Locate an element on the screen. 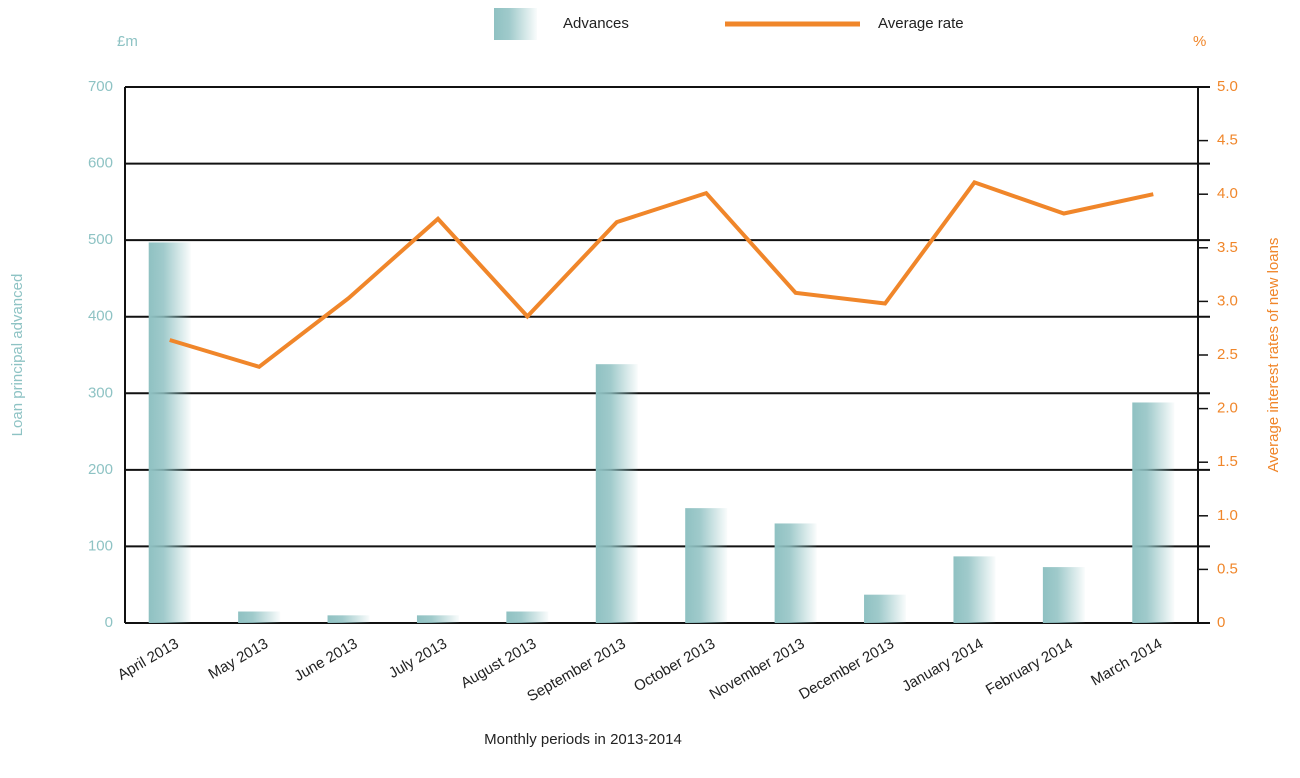 This screenshot has width=1300, height=778. y2-tick-label: 1.5 is located at coordinates (1227, 461).